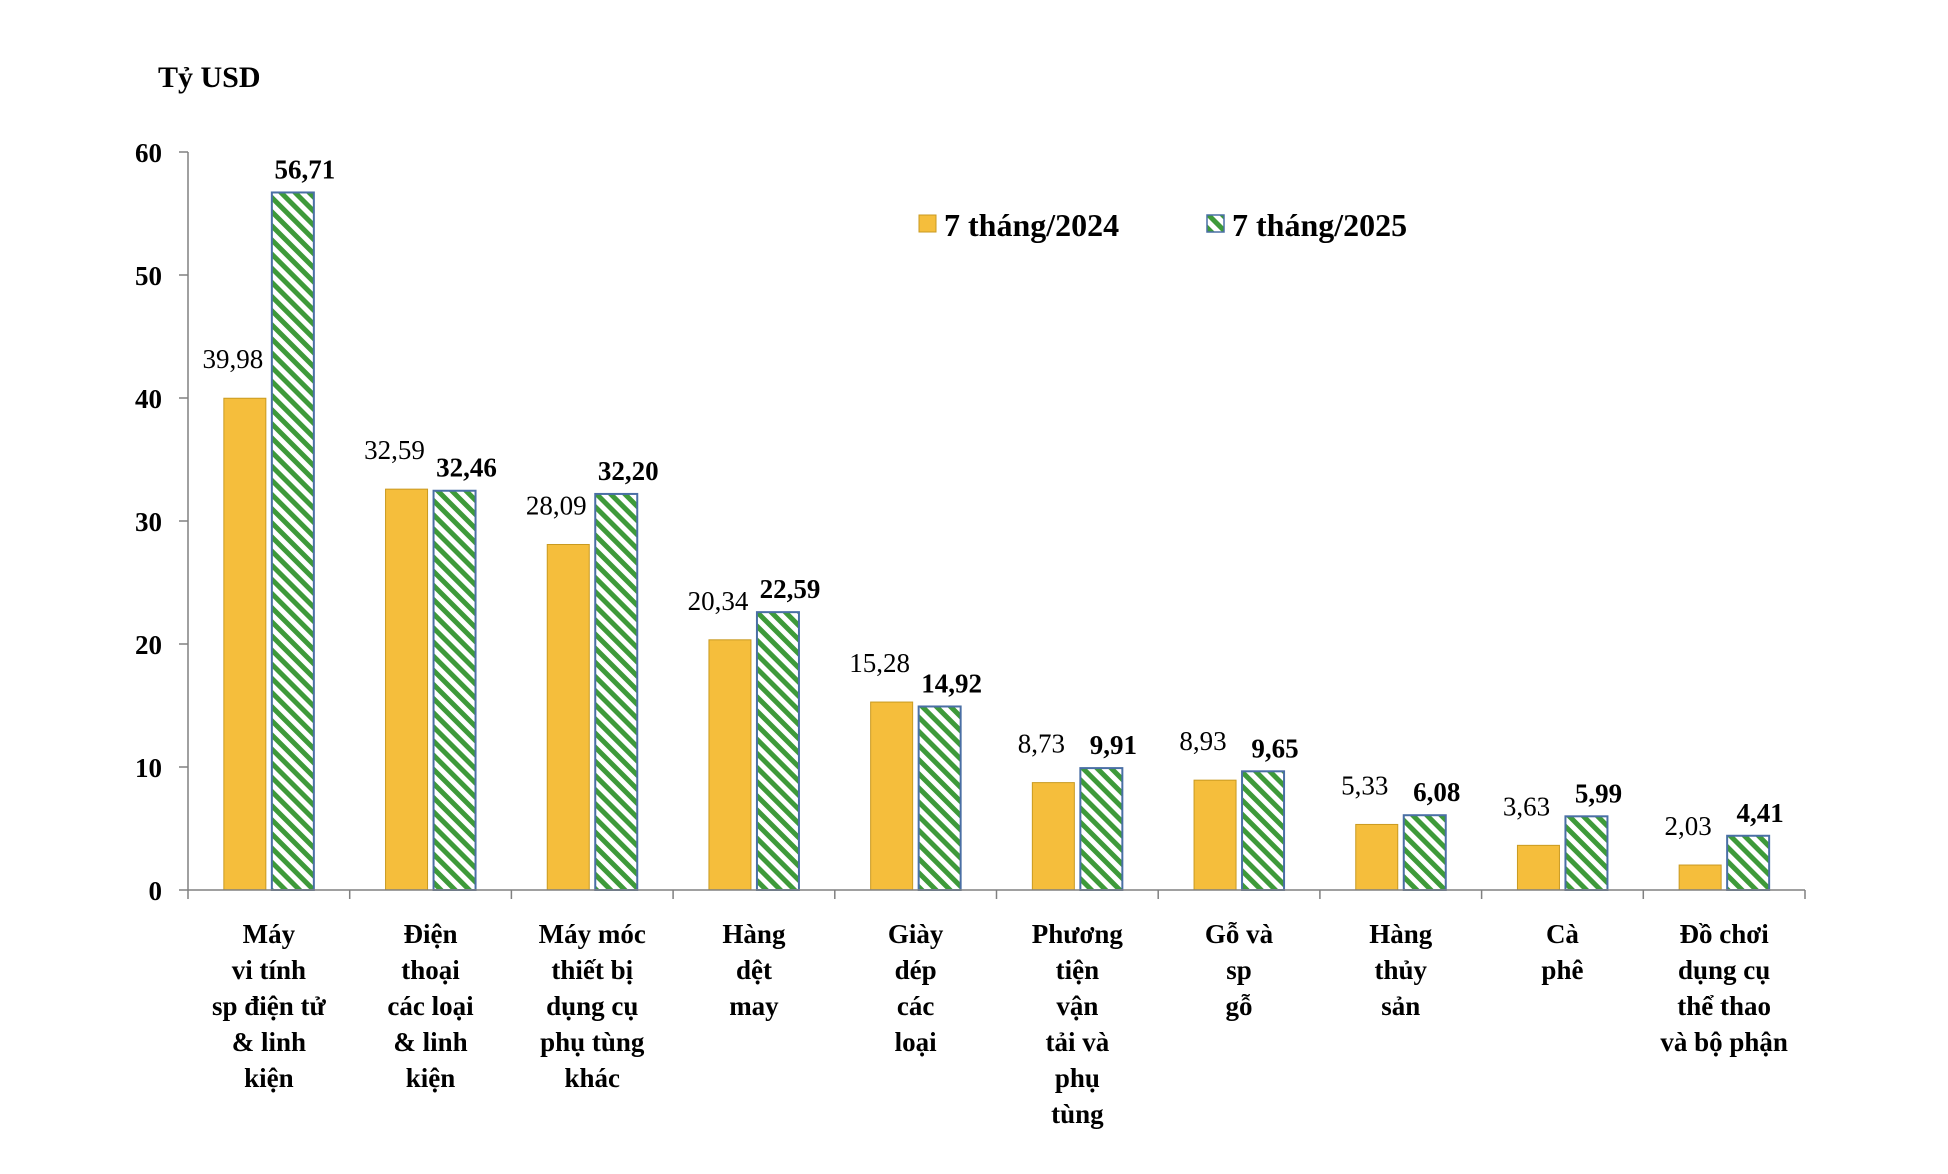 The image size is (1948, 1174). What do you see at coordinates (1077, 1006) in the screenshot?
I see `x-category-label-line: vận` at bounding box center [1077, 1006].